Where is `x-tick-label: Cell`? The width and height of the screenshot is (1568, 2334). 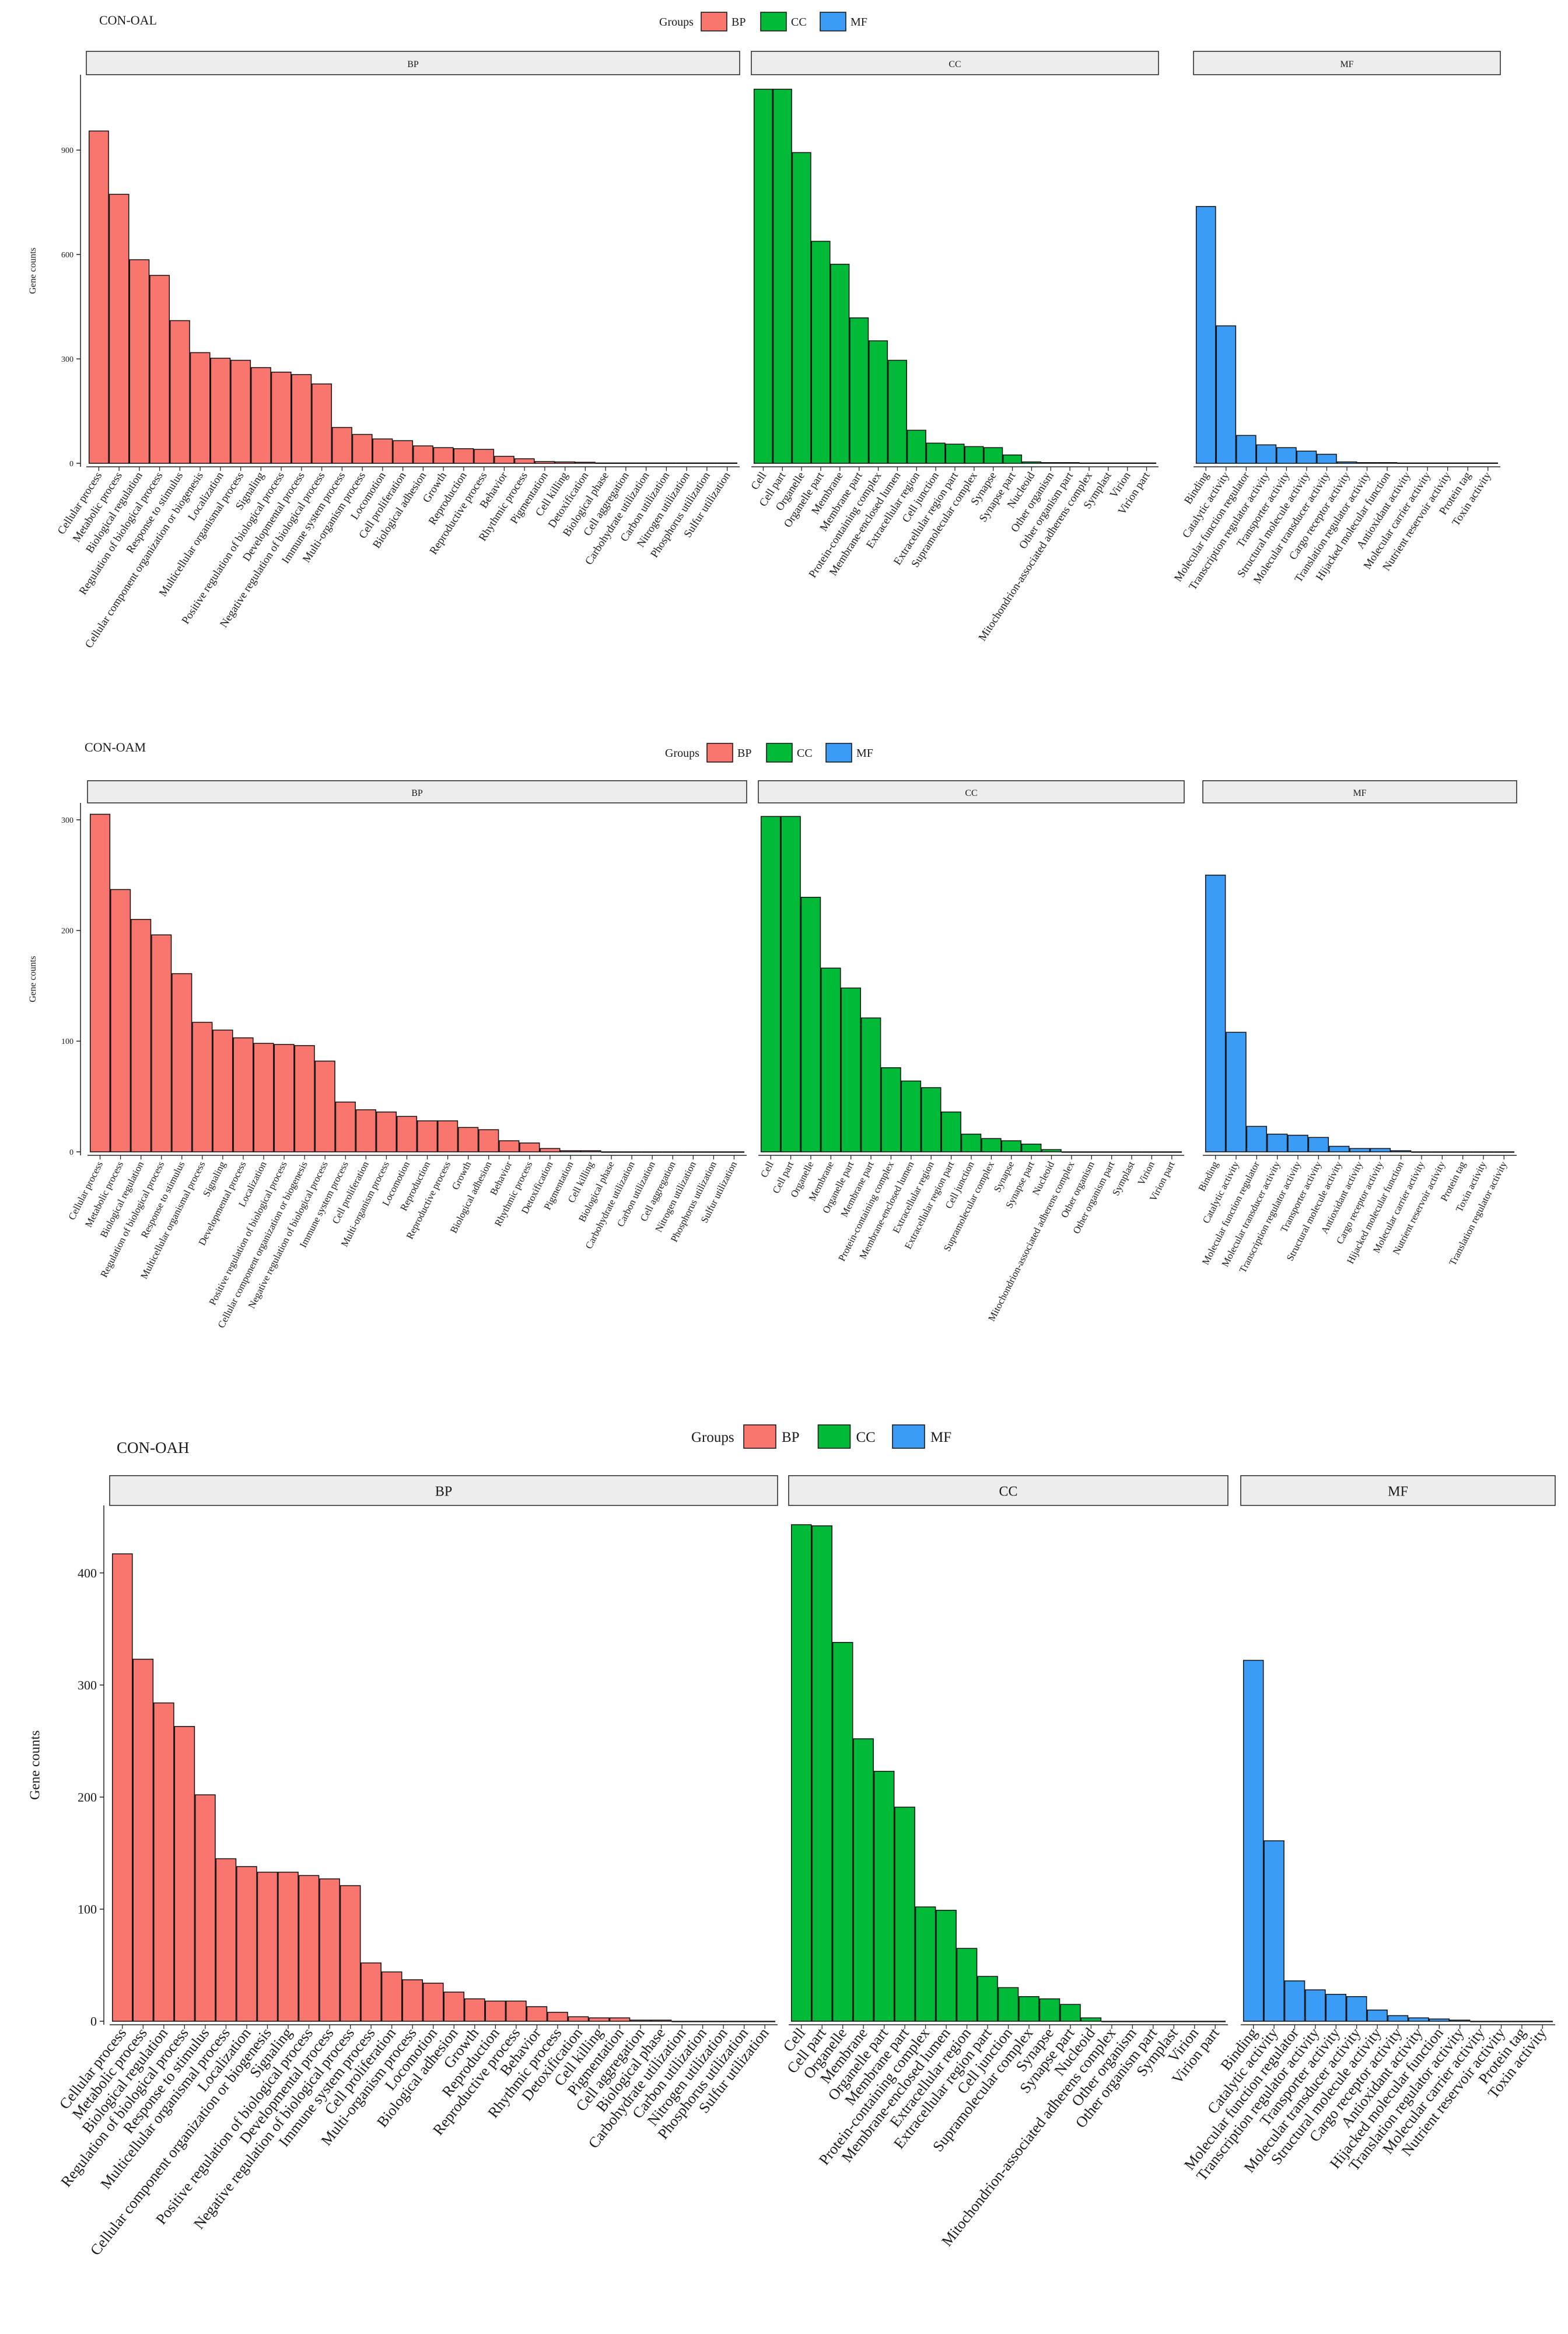 x-tick-label: Cell is located at coordinates (767, 1169).